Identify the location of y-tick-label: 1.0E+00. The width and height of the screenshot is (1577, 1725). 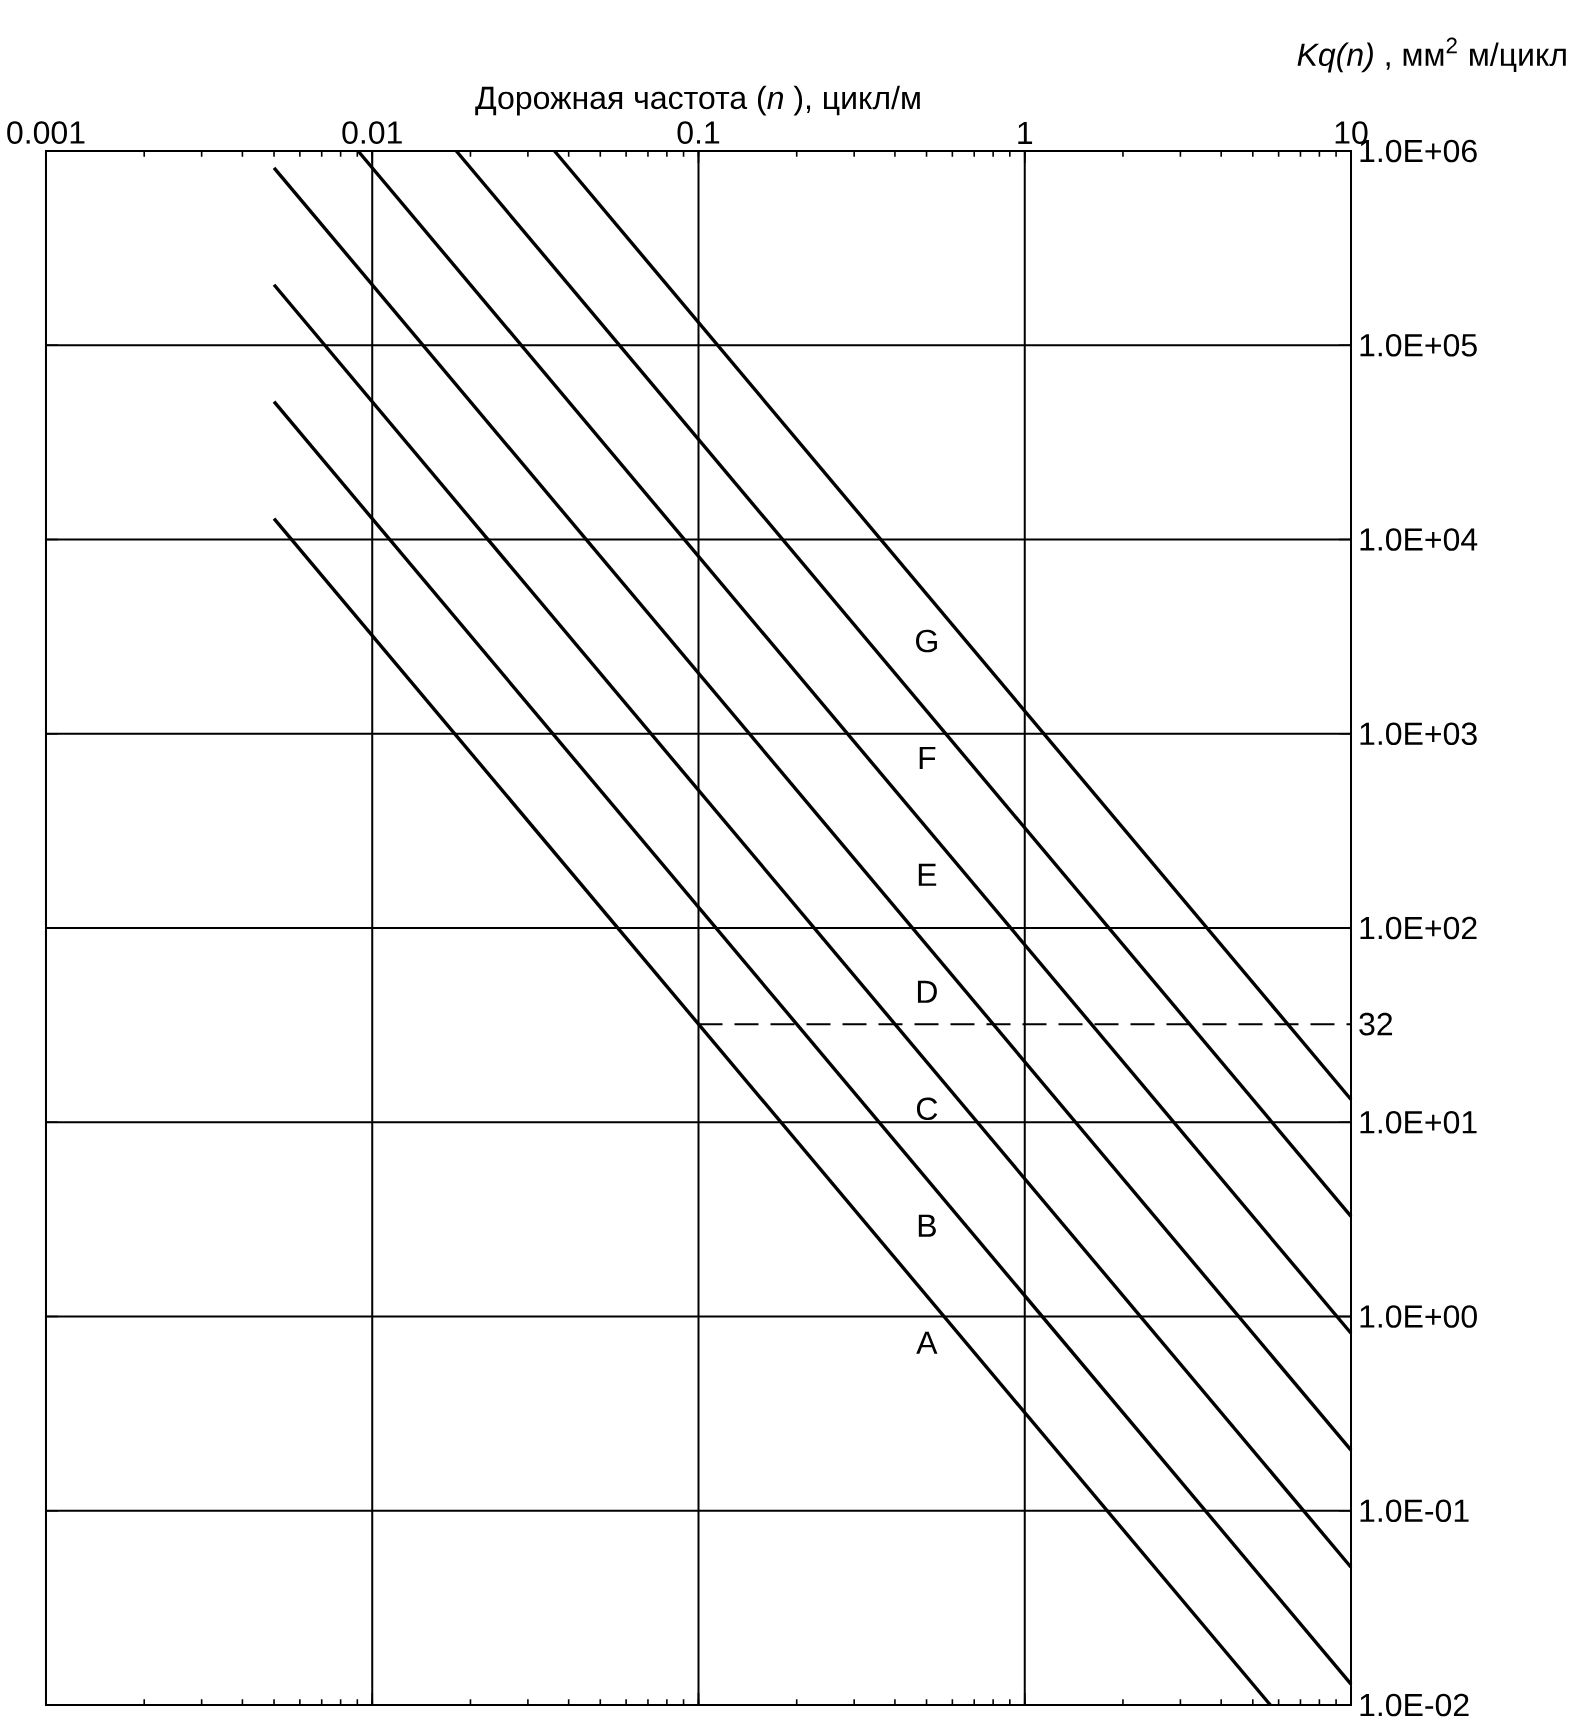
(1418, 1316).